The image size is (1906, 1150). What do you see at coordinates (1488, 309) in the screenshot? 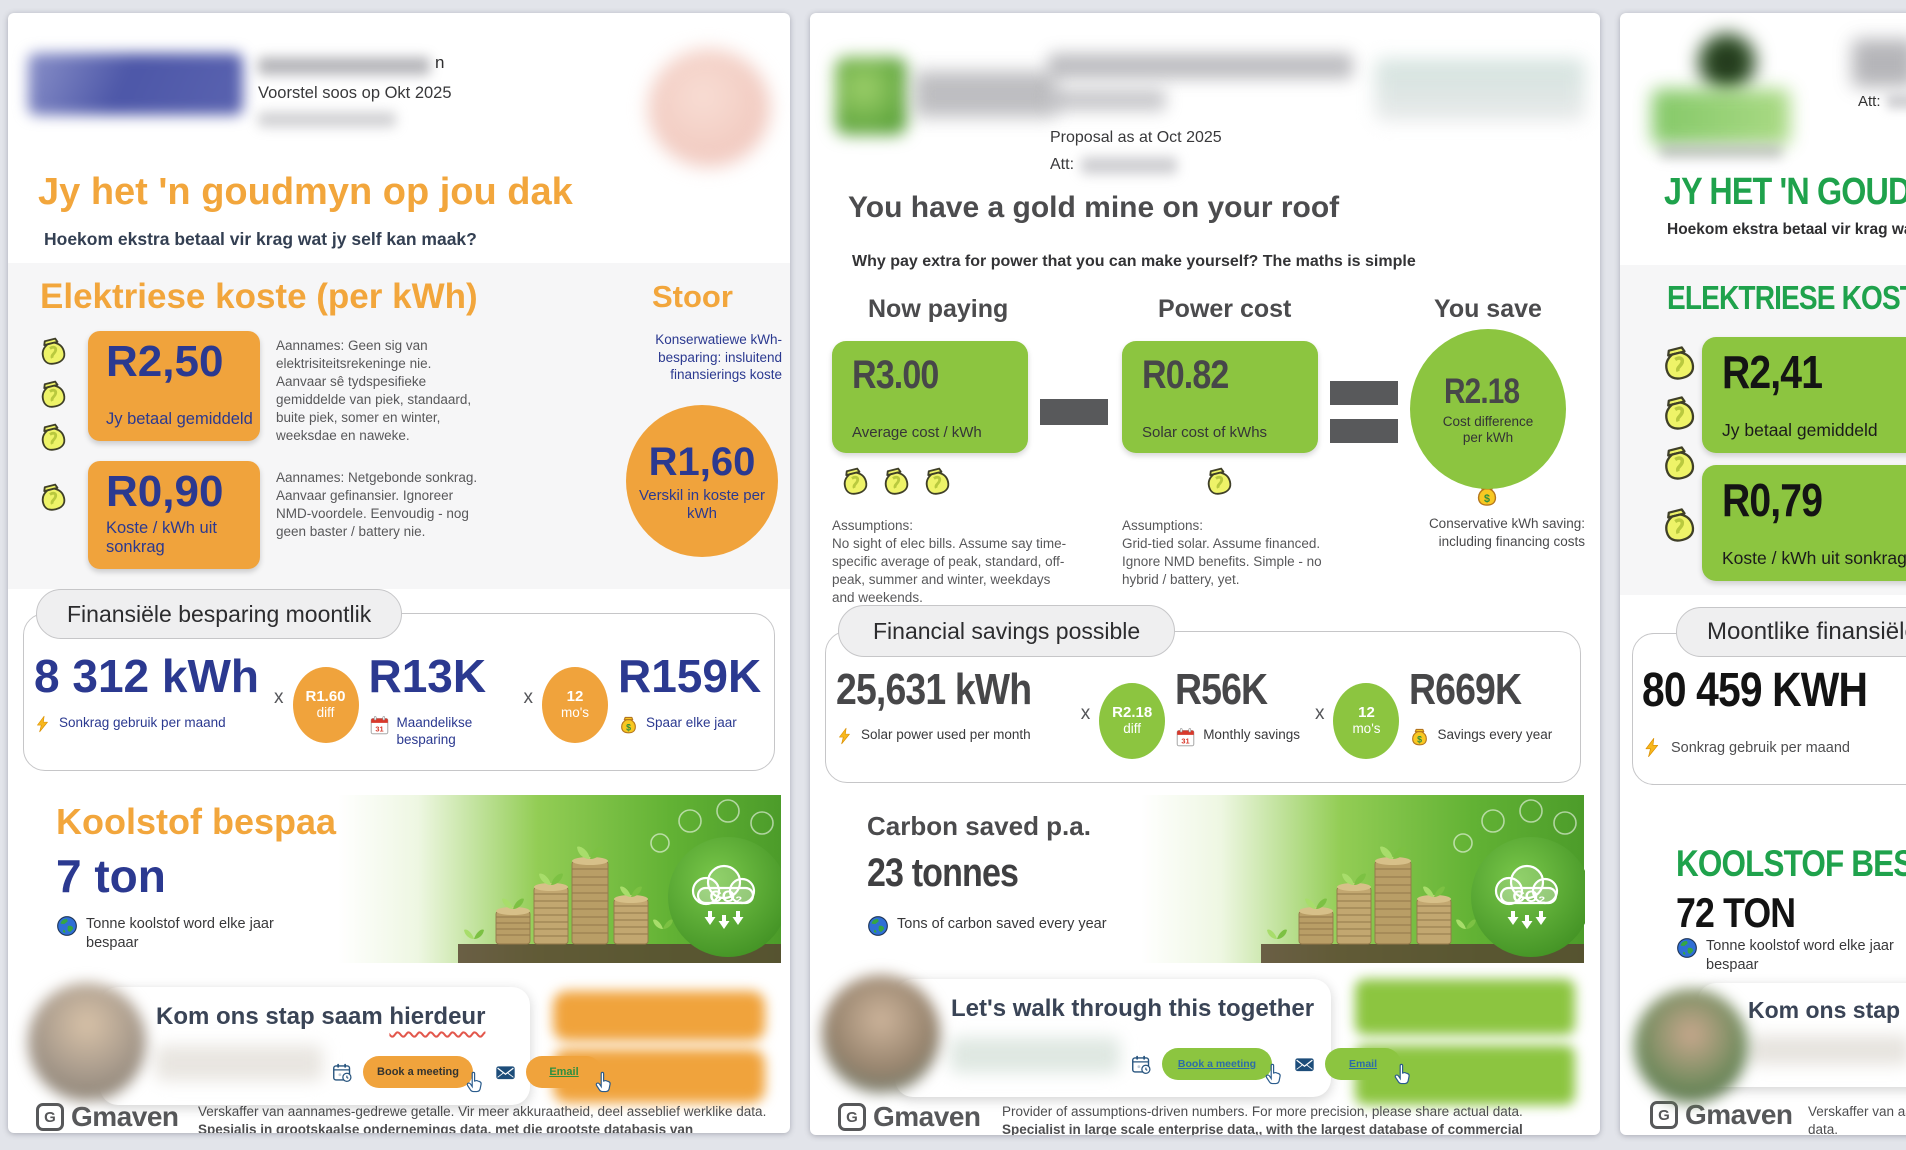
I see `you-save-header: You save` at bounding box center [1488, 309].